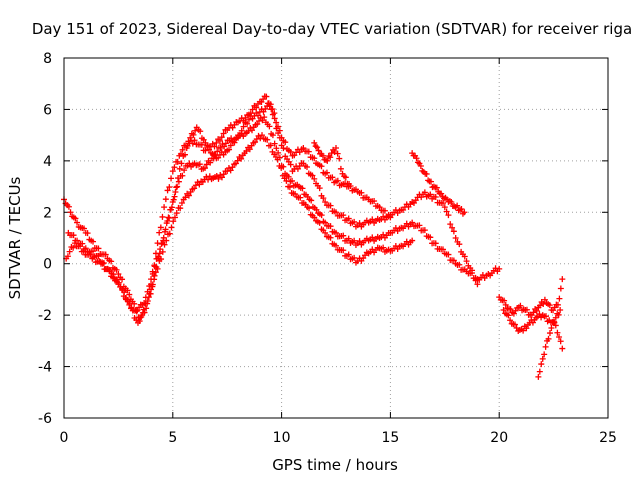 The width and height of the screenshot is (640, 480). What do you see at coordinates (64, 438) in the screenshot?
I see `x-tick-label: 0` at bounding box center [64, 438].